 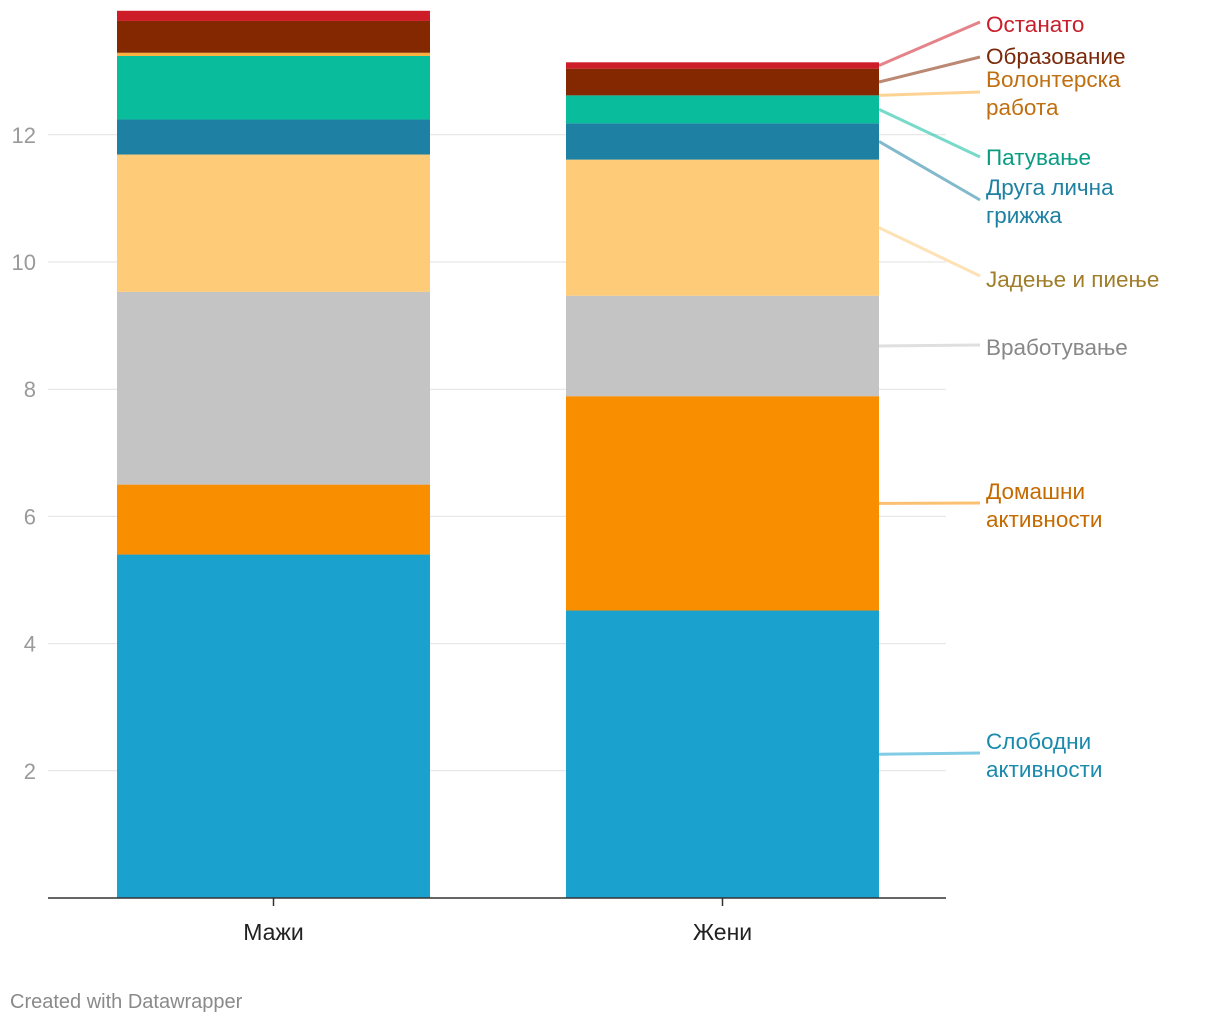 What do you see at coordinates (126, 1002) in the screenshot?
I see `footer-credit: Created with Datawrapper` at bounding box center [126, 1002].